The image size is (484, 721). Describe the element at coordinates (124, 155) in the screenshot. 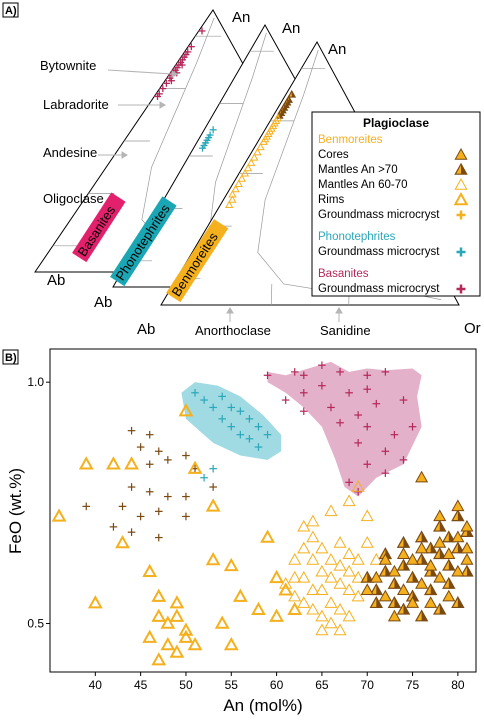

I see `pointer-andesine-head` at that location.